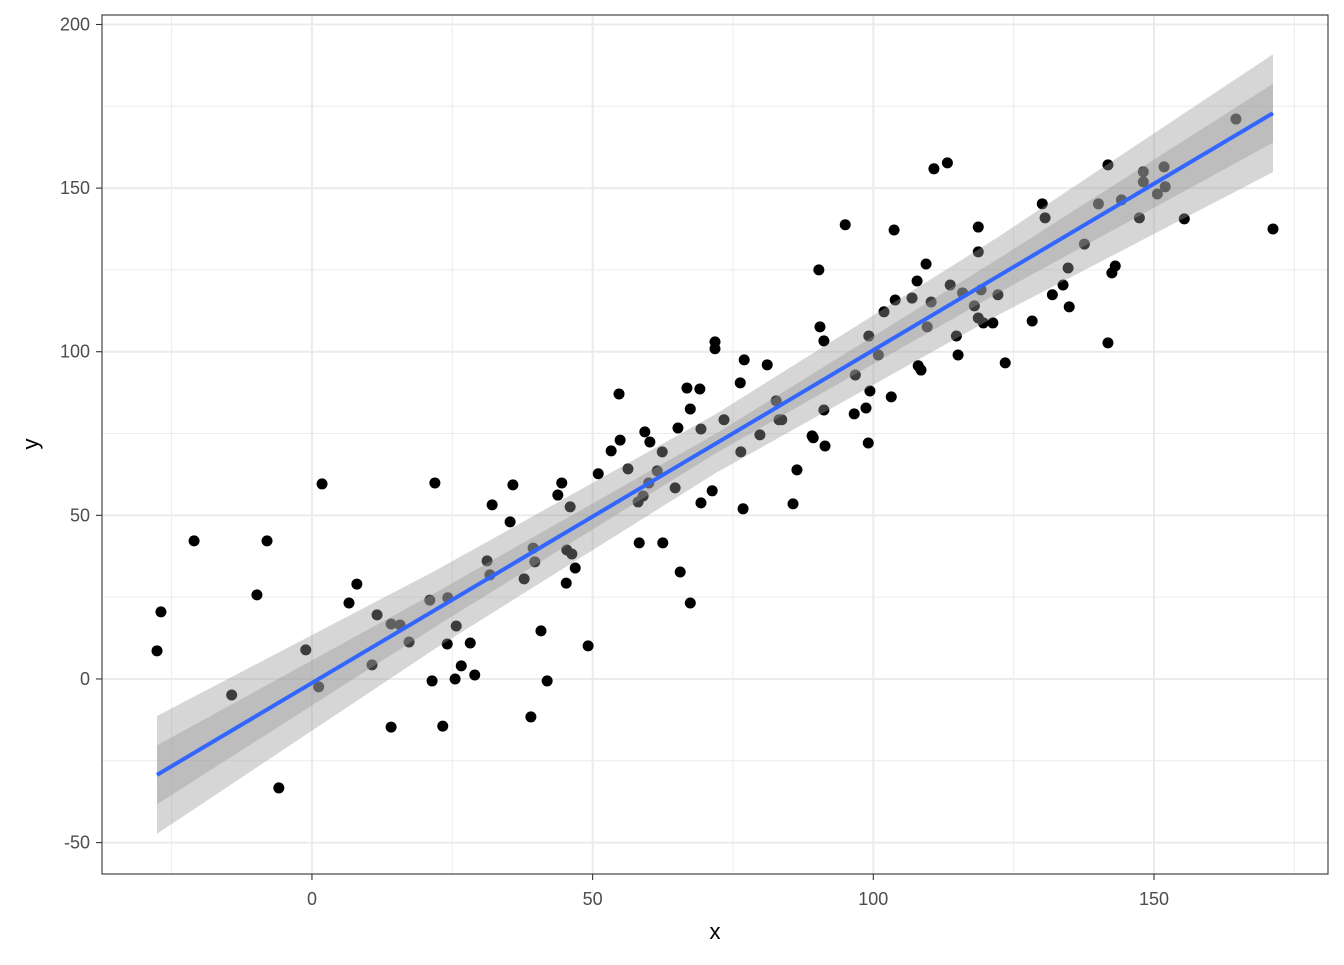 Image resolution: width=1344 pixels, height=965 pixels. Describe the element at coordinates (312, 899) in the screenshot. I see `x-tick-label: 0` at that location.